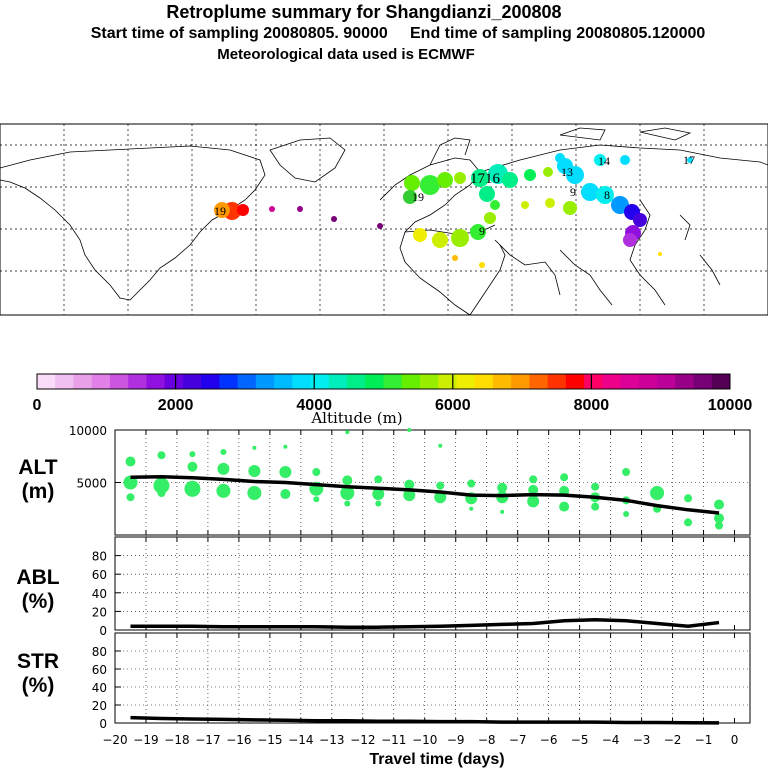 The height and width of the screenshot is (768, 768). I want to click on x-tick-label: −6, so click(549, 740).